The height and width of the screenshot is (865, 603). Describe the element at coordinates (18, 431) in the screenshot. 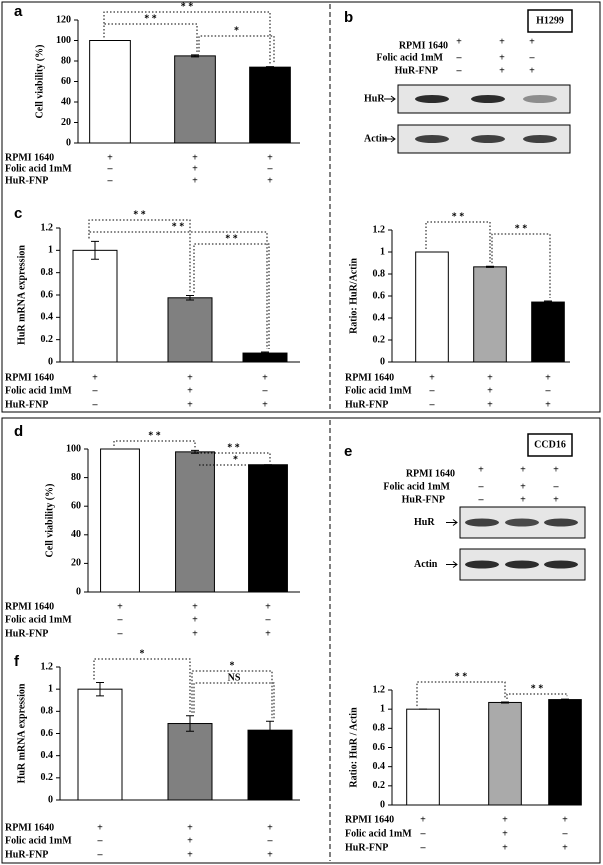

I see `panel-letter: d` at that location.